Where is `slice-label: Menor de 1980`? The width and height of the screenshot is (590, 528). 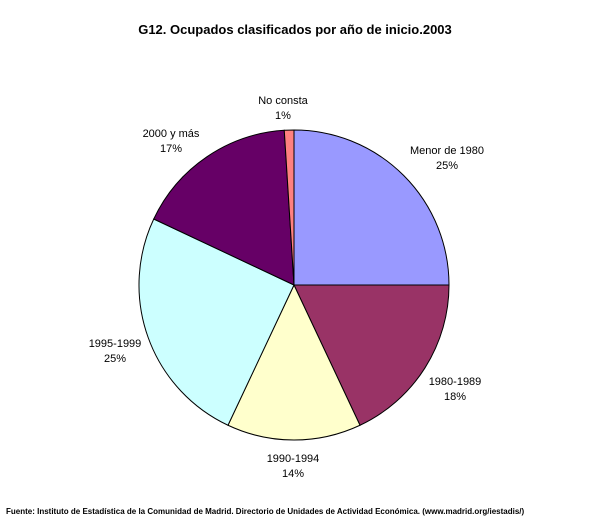
slice-label: Menor de 1980 is located at coordinates (447, 151).